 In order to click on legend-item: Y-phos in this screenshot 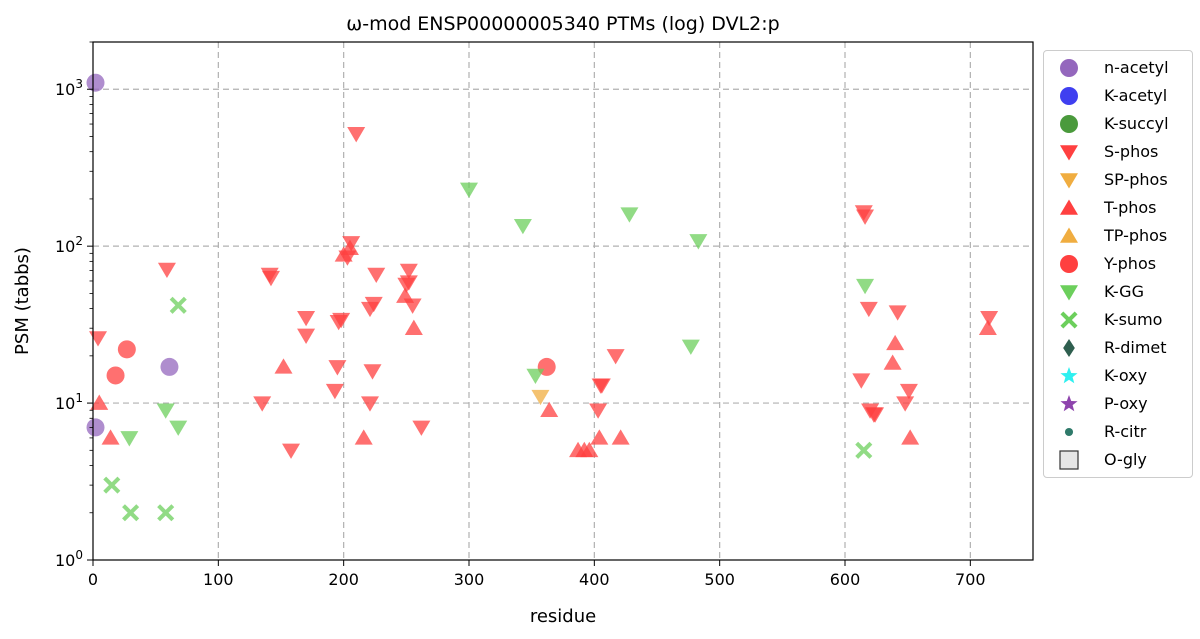, I will do `click(1119, 264)`.